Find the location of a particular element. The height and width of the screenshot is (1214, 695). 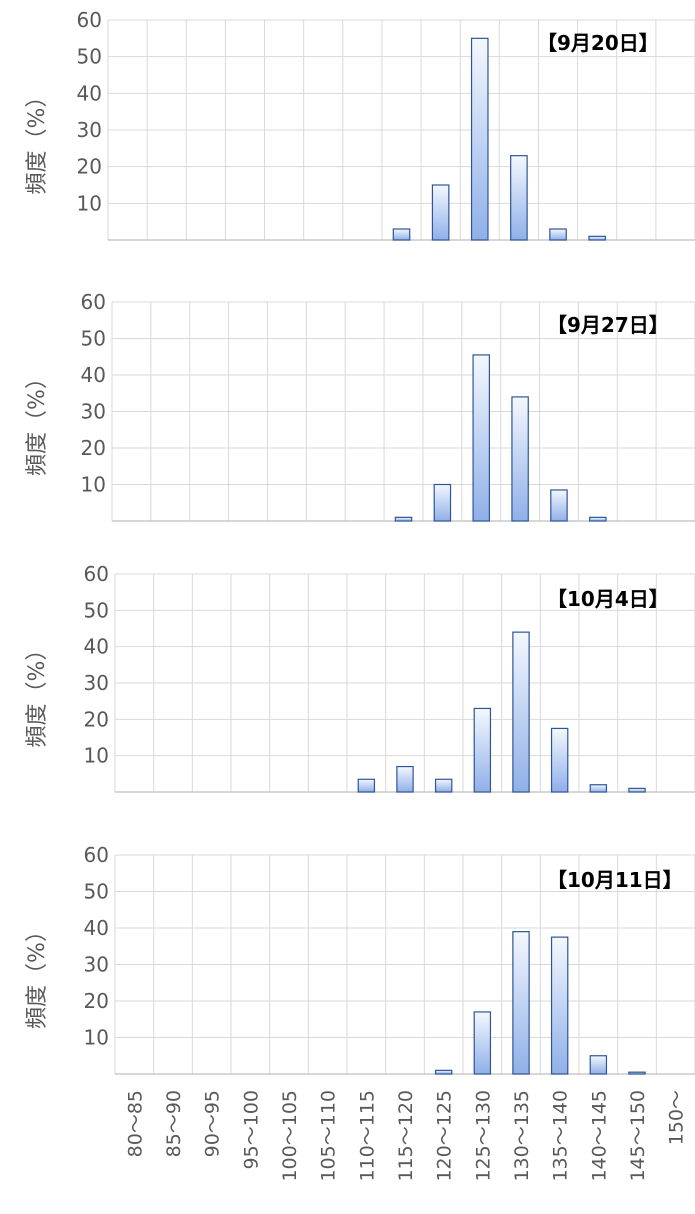

x-tick-label: 135～140 is located at coordinates (561, 1136).